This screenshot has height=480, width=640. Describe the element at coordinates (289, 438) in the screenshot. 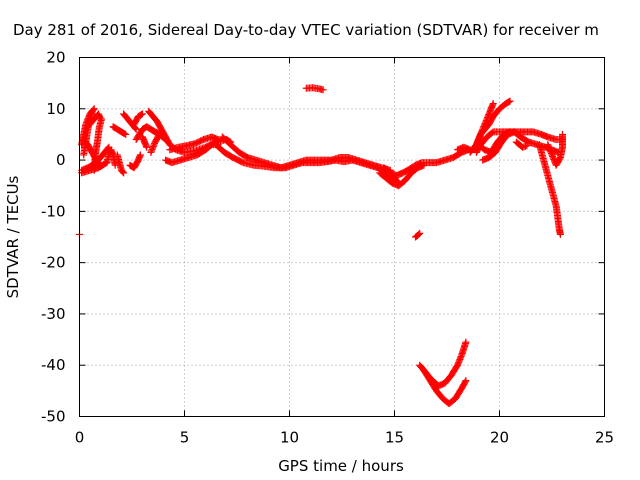

I see `x-tick-label: 10` at that location.